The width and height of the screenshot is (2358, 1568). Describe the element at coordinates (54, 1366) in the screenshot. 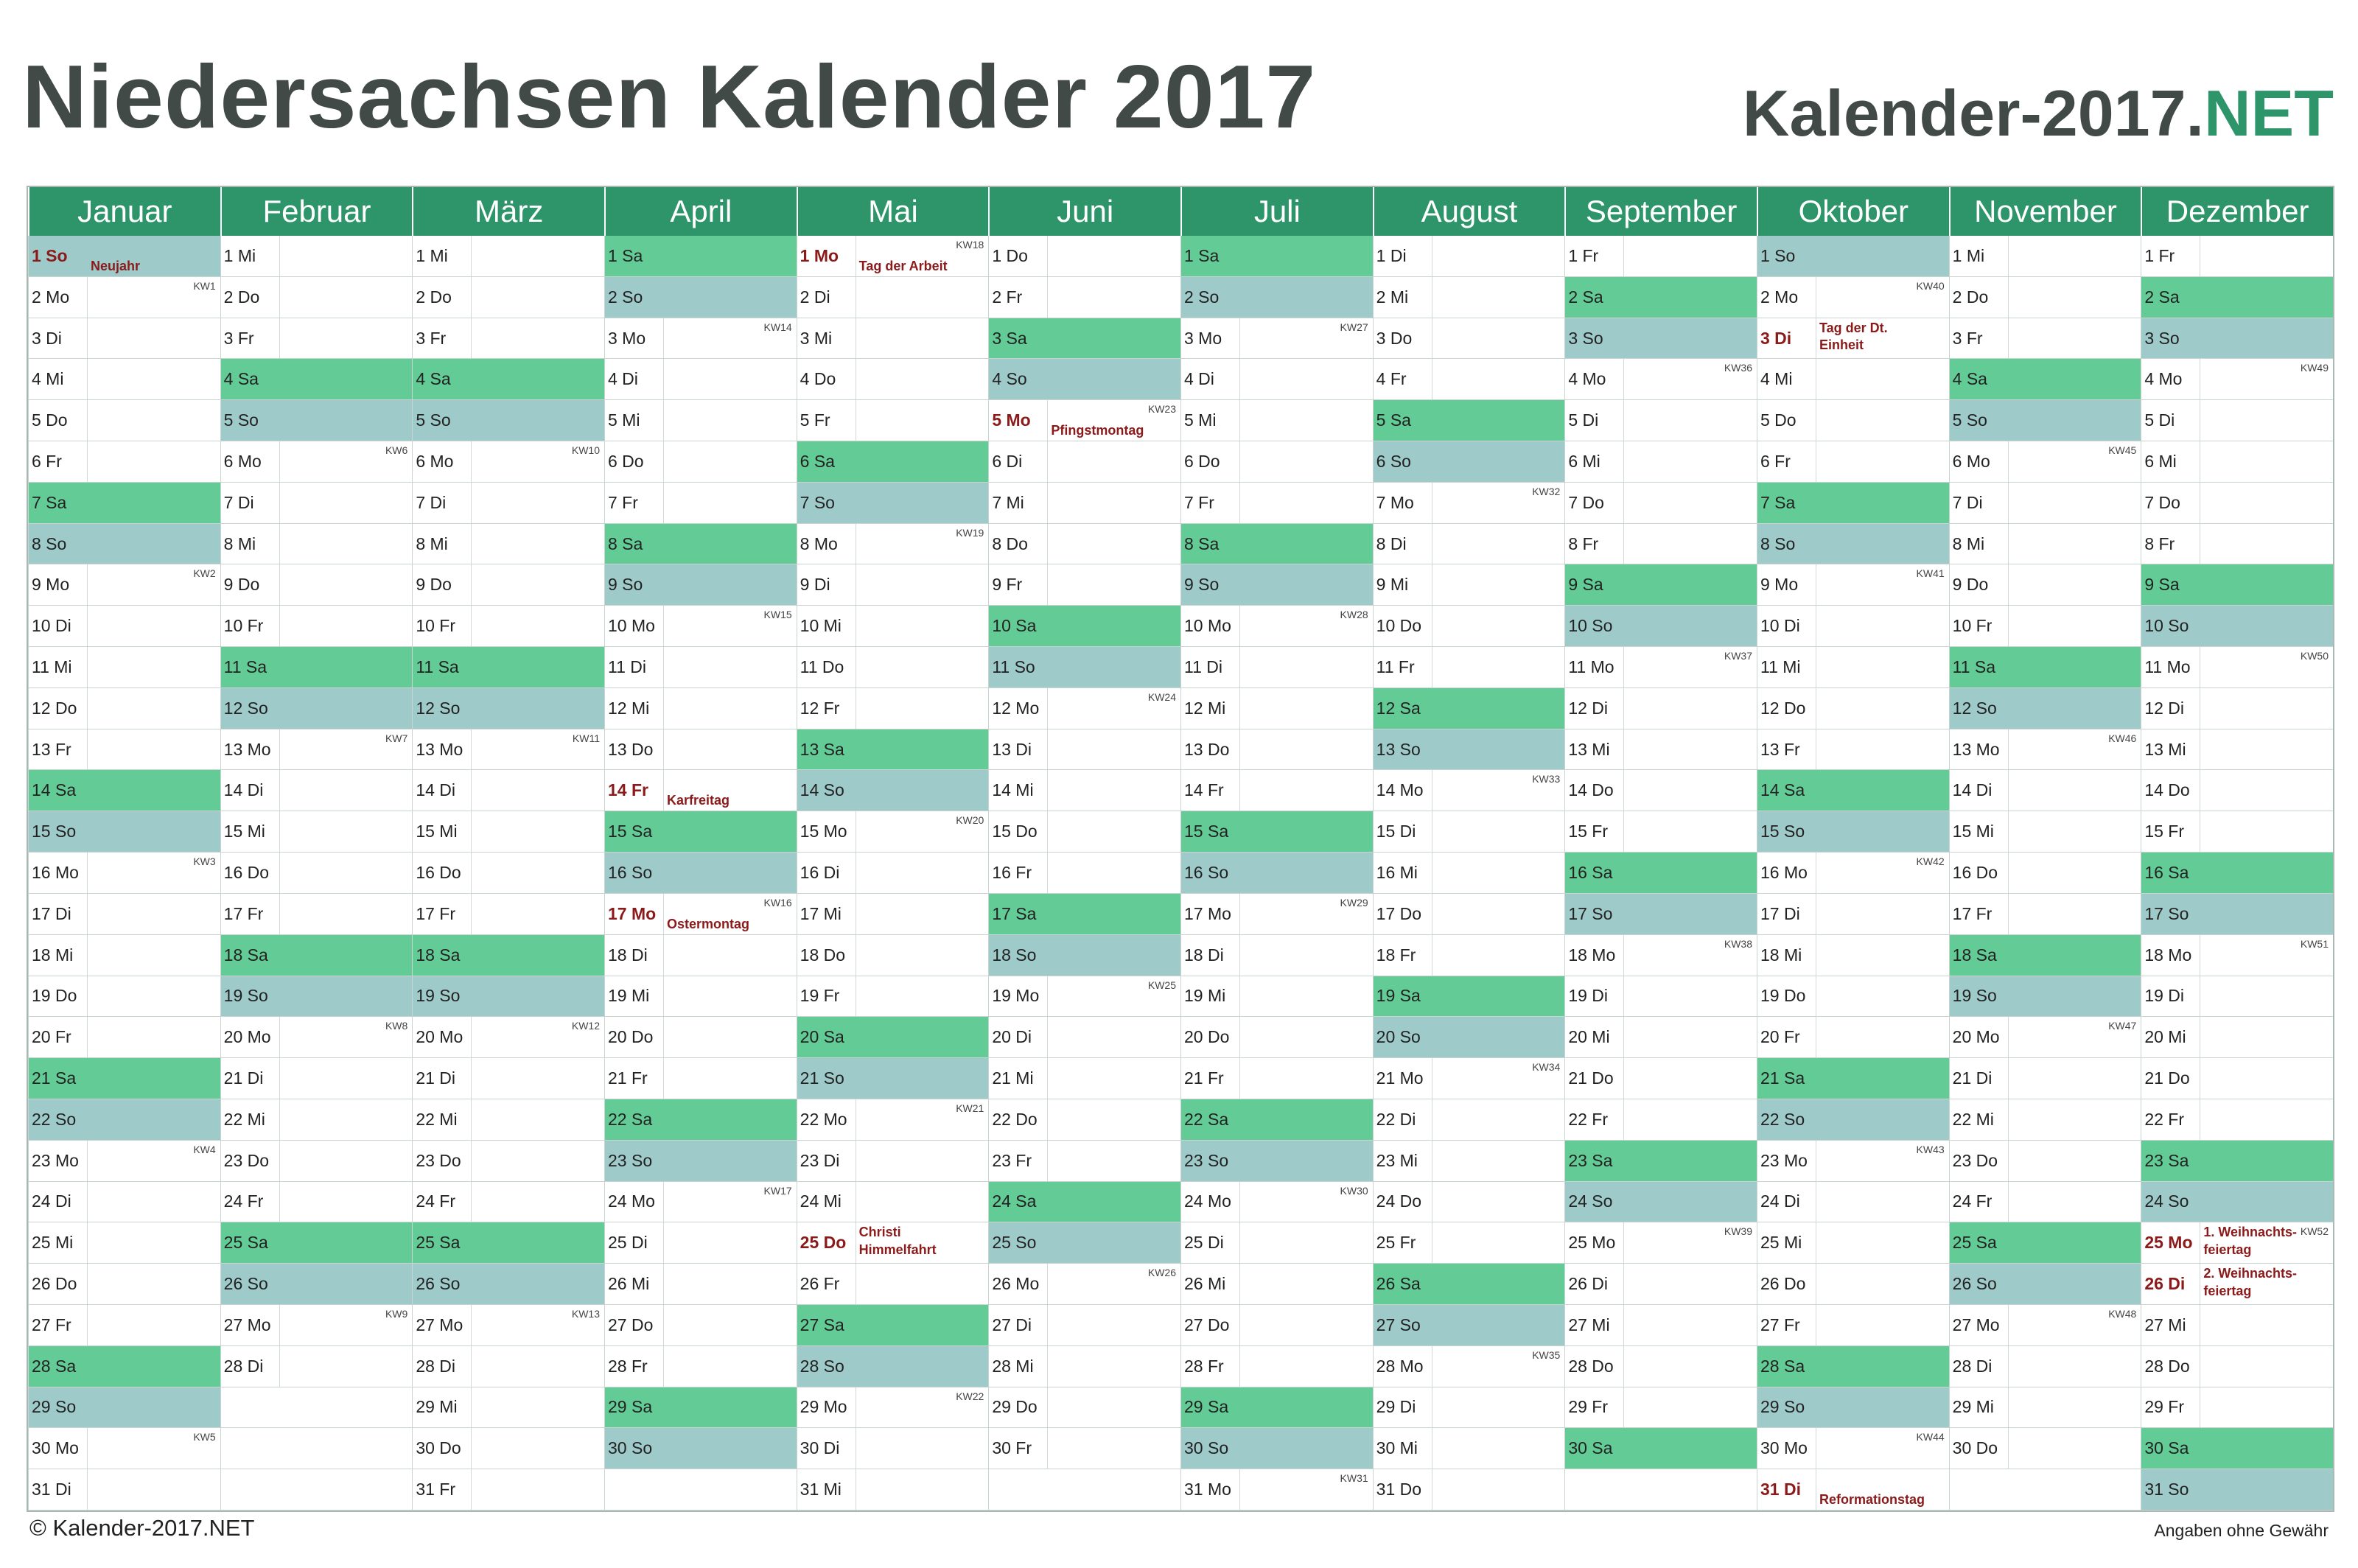

I see `day-label: 28 Sa` at that location.